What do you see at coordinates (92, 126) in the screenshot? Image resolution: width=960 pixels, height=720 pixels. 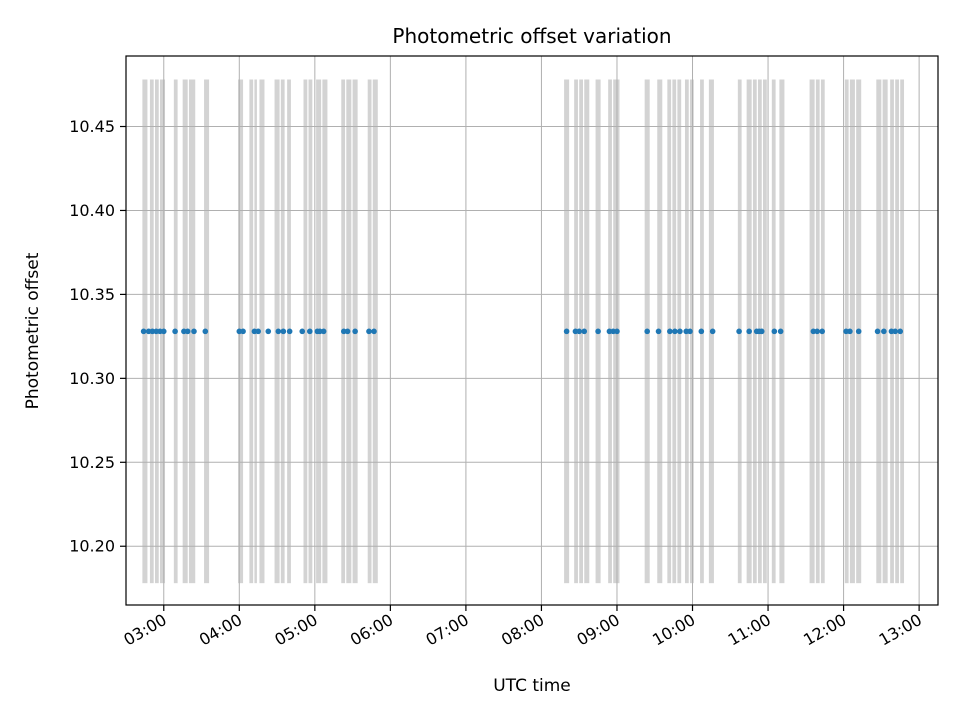 I see `y-tick-label: 10.45` at bounding box center [92, 126].